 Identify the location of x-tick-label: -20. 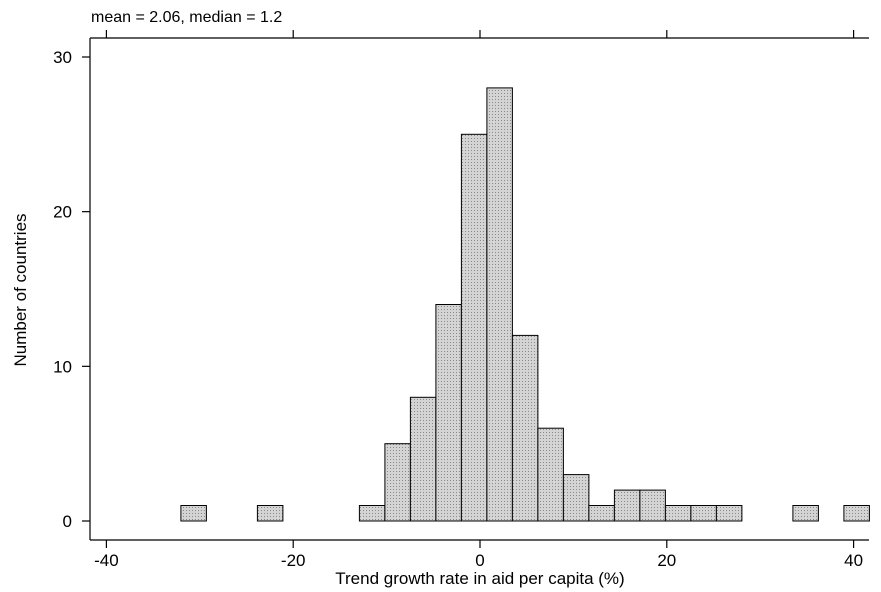
(293, 560).